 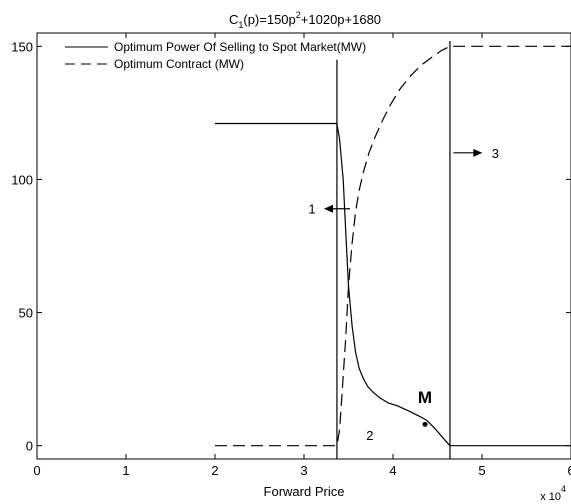 What do you see at coordinates (304, 491) in the screenshot?
I see `x-axis-label: Forward Price` at bounding box center [304, 491].